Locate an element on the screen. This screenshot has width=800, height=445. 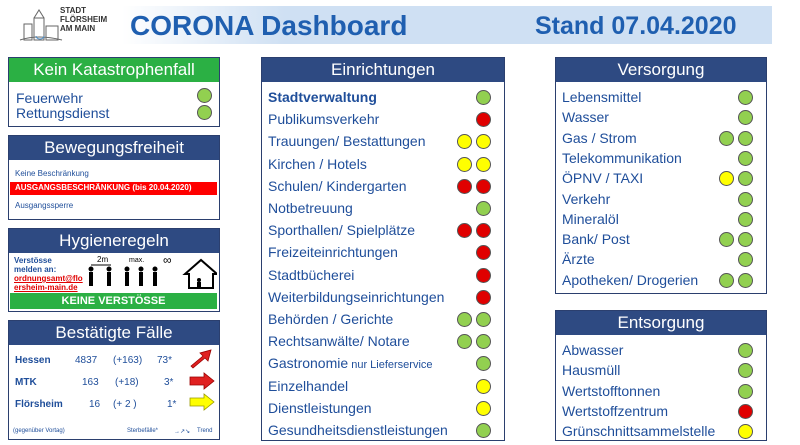
entsorgung-item-label: Wertstoffzentrum is located at coordinates (615, 410).